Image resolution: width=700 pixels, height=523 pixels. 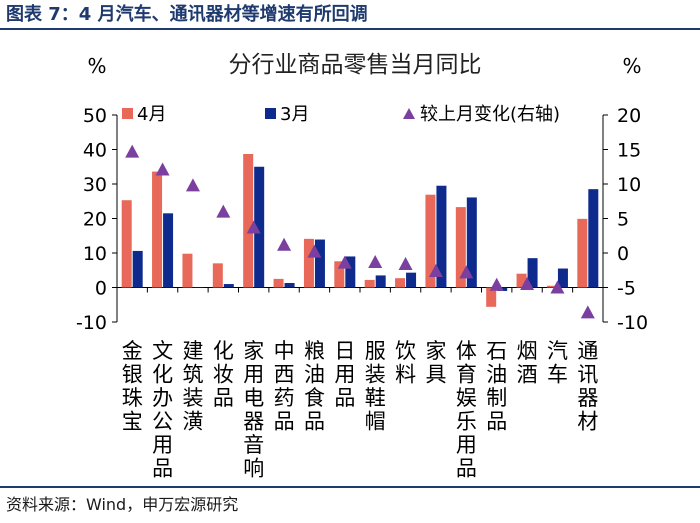 What do you see at coordinates (162, 410) in the screenshot?
I see `category-label: 文化办公用品` at bounding box center [162, 410].